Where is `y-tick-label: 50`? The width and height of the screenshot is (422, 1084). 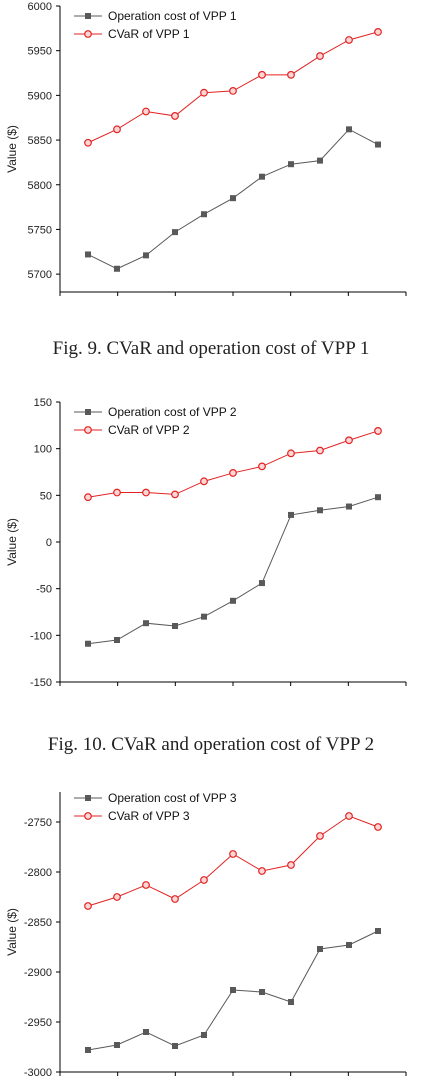 y-tick-label: 50 is located at coordinates (46, 496).